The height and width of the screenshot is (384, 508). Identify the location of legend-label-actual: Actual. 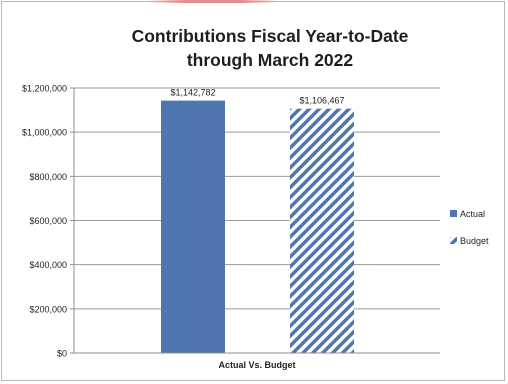
(472, 214).